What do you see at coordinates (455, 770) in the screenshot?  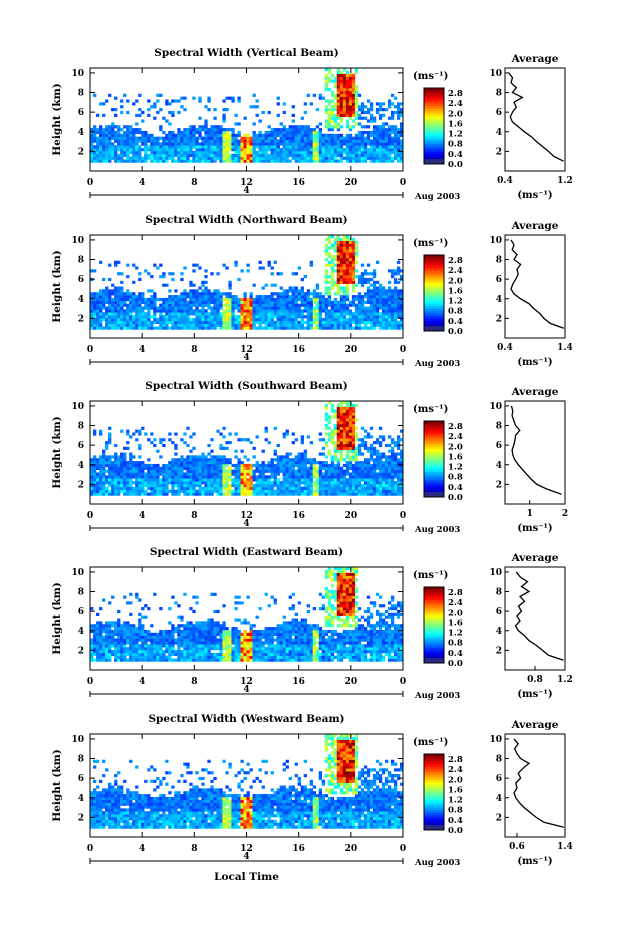 I see `colorbar-tick-label: 2.4` at bounding box center [455, 770].